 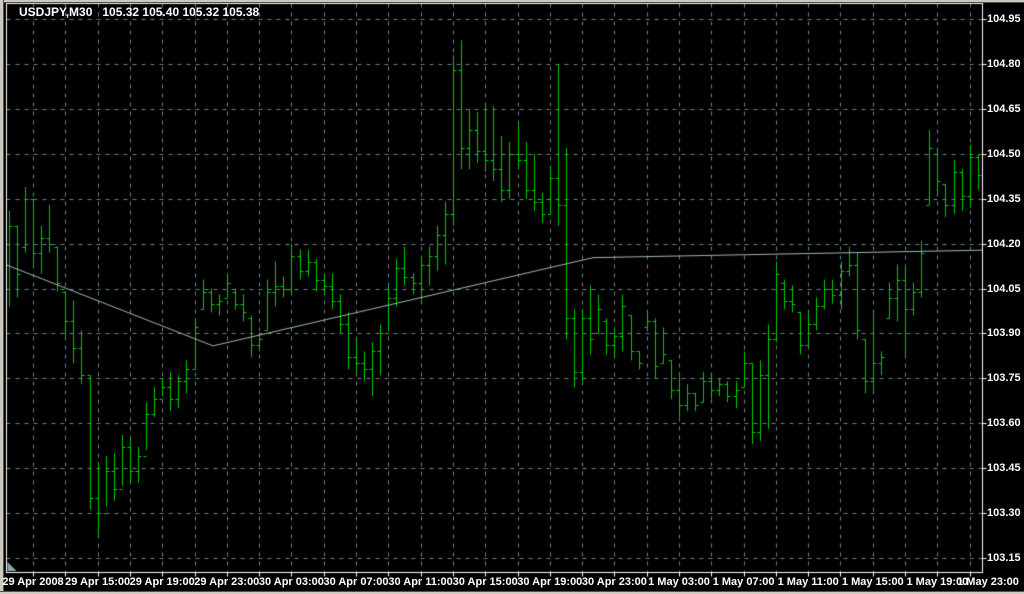 I want to click on price-axis-label: 104.50, so click(x=1004, y=154).